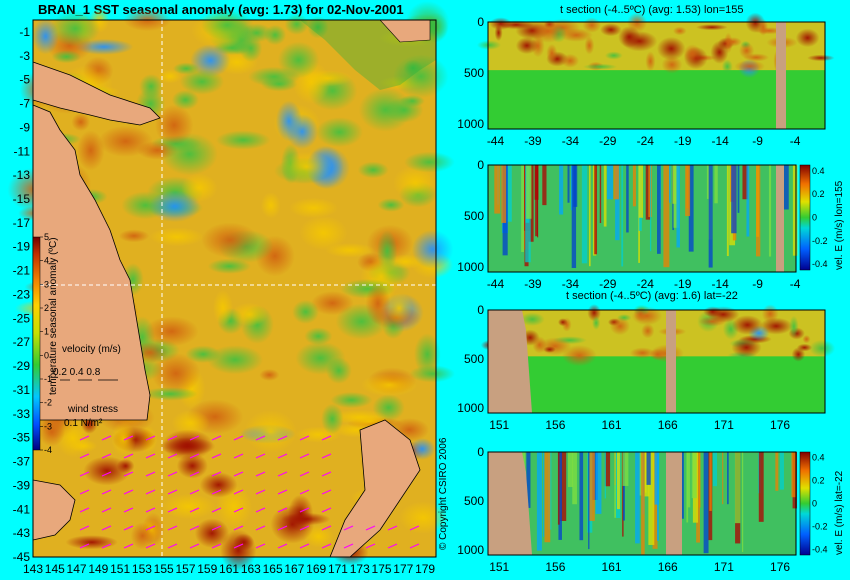  I want to click on map-x-tick-label: 179, so click(425, 569).